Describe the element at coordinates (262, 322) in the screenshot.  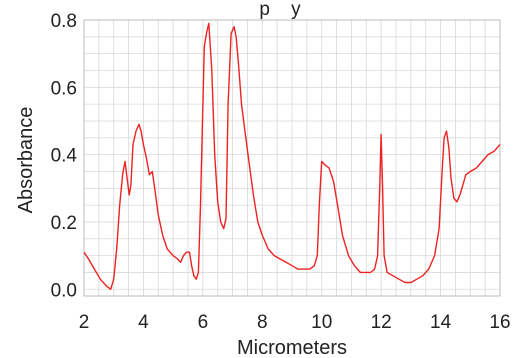
I see `x-tick-label: 8` at that location.